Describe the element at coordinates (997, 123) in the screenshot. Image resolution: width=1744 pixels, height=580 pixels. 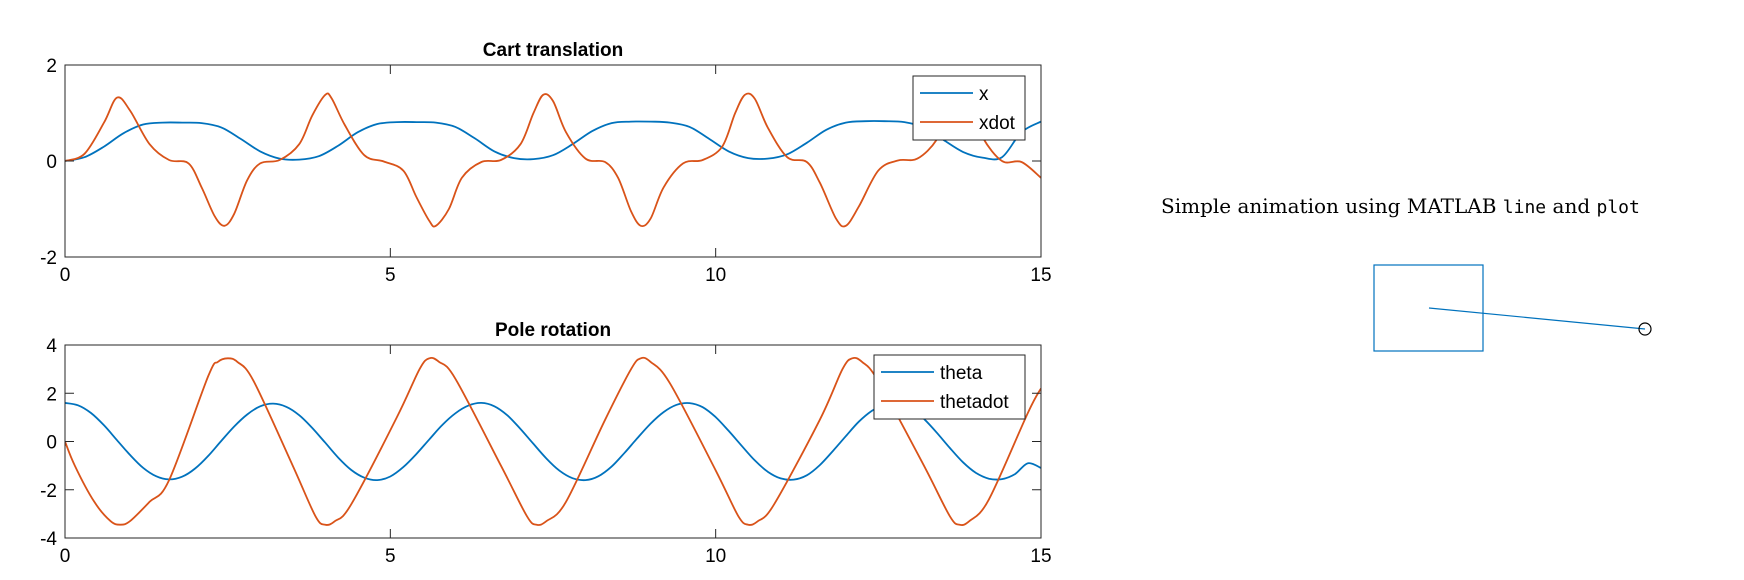
I see `legend-label: xdot` at that location.